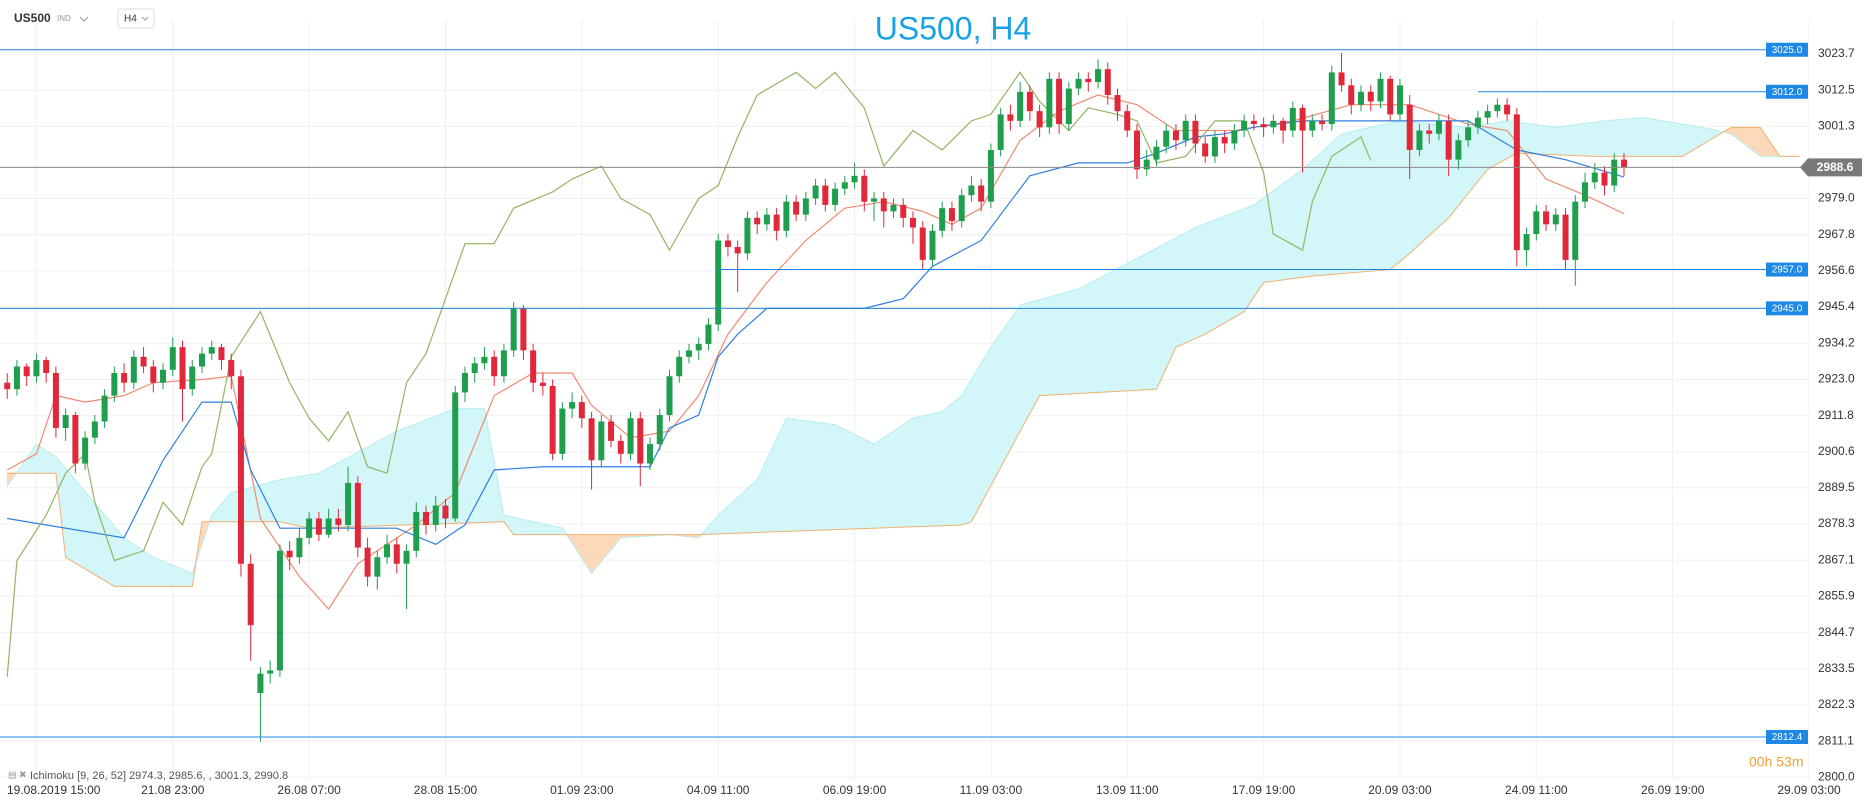 Image resolution: width=1866 pixels, height=805 pixels. Describe the element at coordinates (582, 790) in the screenshot. I see `x-tick-label: 01.09 23:00` at that location.